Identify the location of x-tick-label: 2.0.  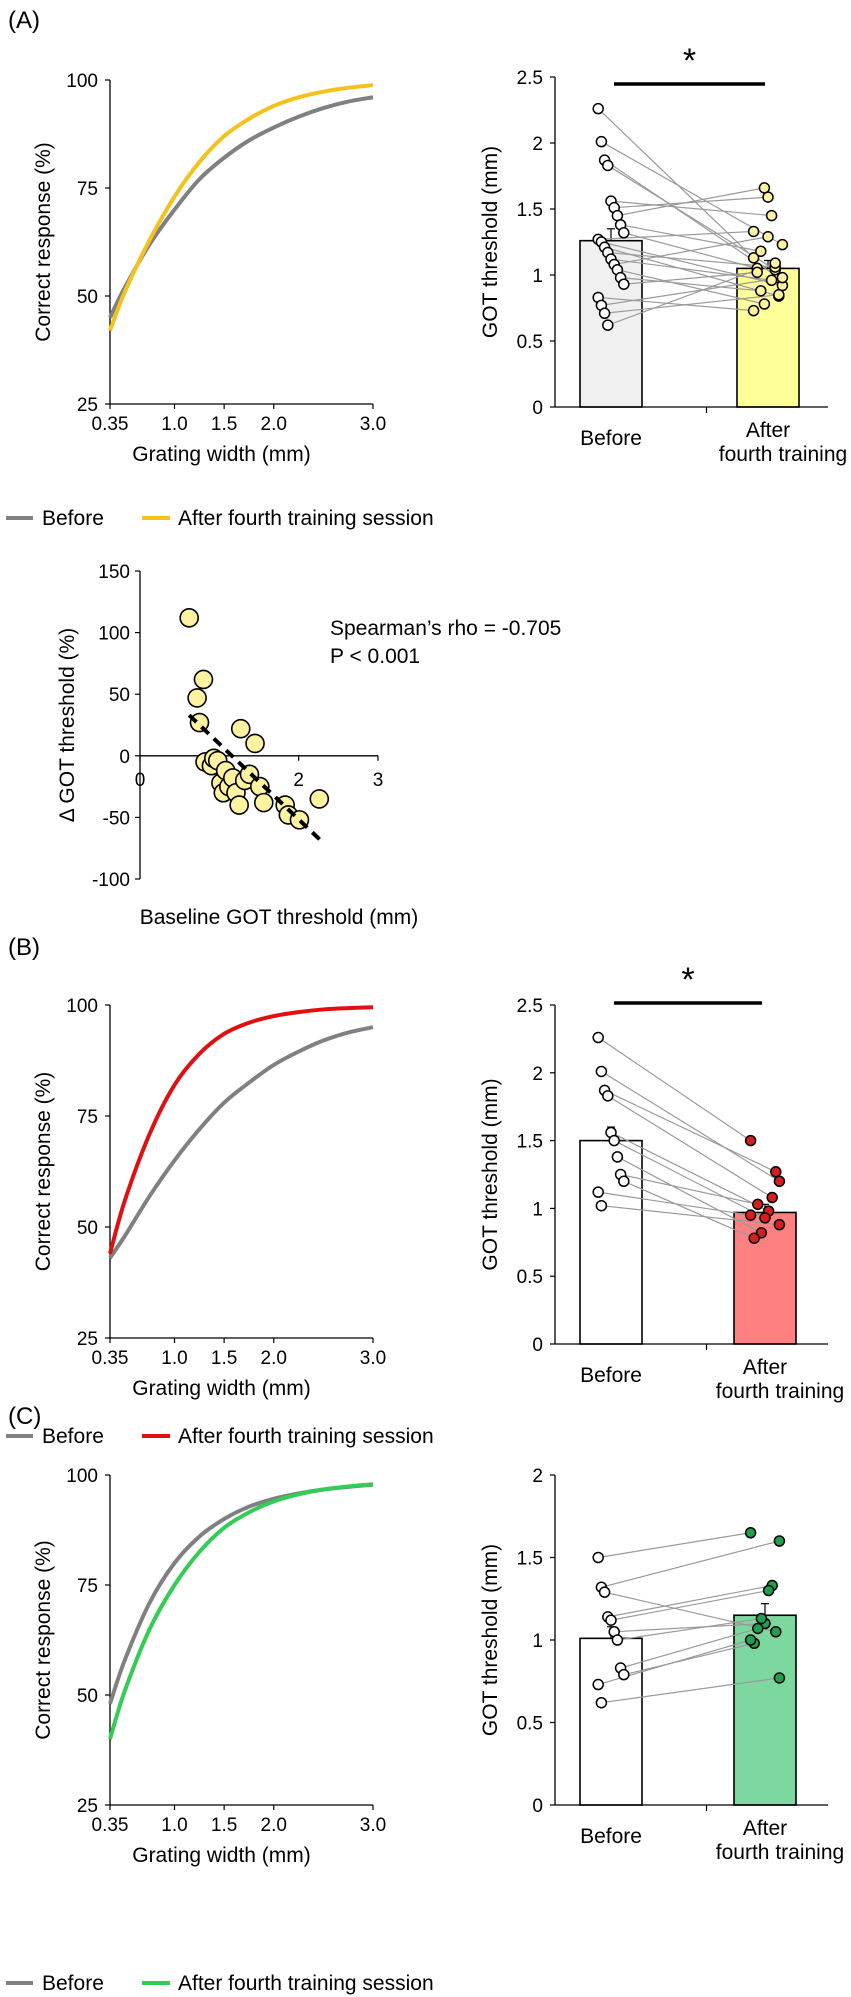
(274, 1825).